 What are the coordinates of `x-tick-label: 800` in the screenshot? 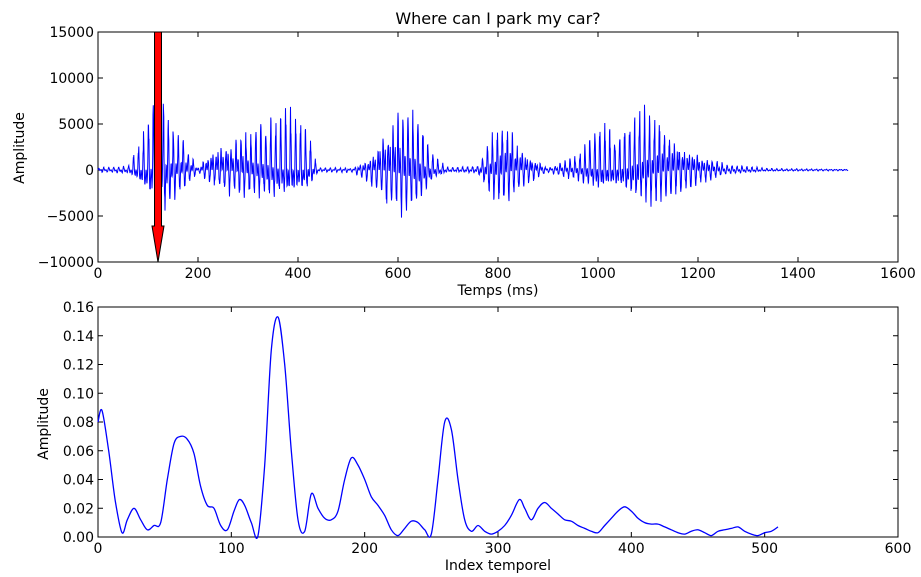 It's located at (498, 274).